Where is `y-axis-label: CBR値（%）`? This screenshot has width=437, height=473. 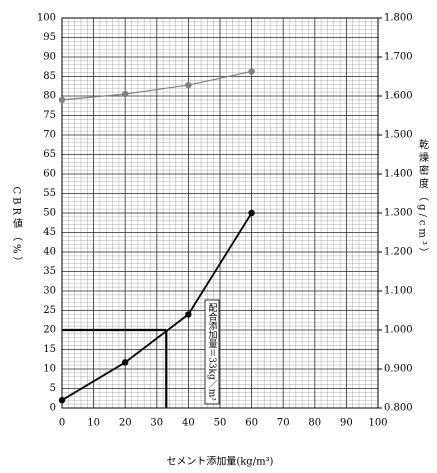
y-axis-label: CBR値（%） is located at coordinates (17, 227).